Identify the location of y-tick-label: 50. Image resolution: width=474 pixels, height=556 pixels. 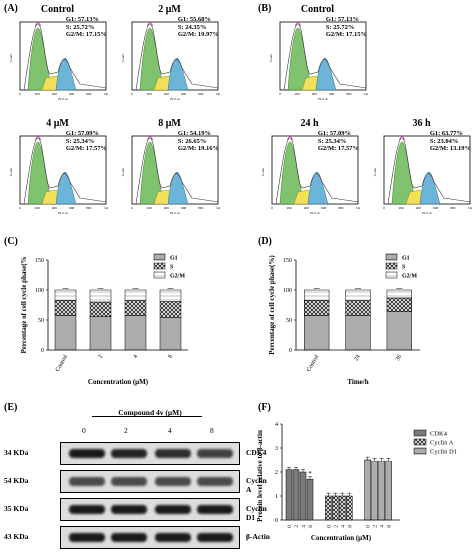
(41, 321).